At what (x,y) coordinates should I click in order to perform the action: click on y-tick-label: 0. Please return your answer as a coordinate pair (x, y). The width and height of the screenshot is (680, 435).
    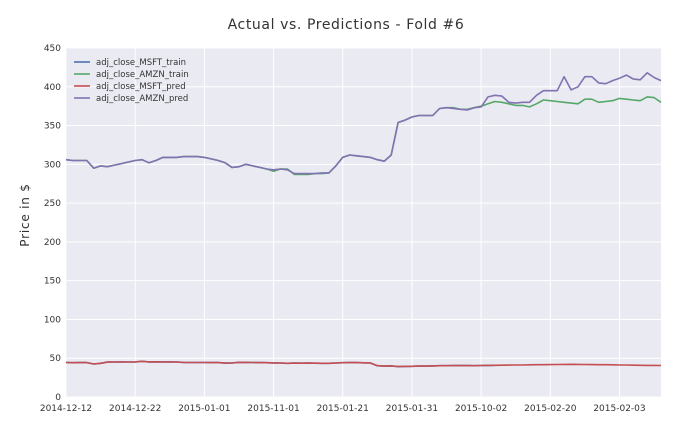
    Looking at the image, I should click on (58, 398).